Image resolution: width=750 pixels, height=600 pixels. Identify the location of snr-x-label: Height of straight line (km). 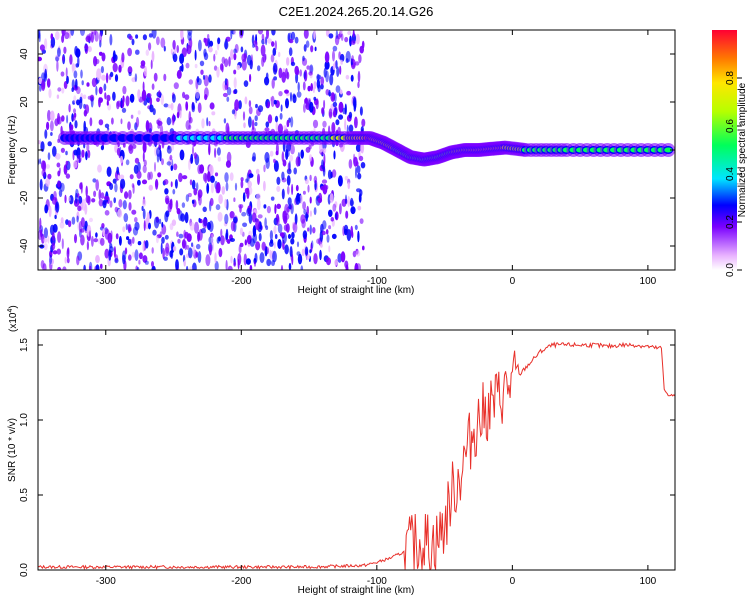
(356, 590).